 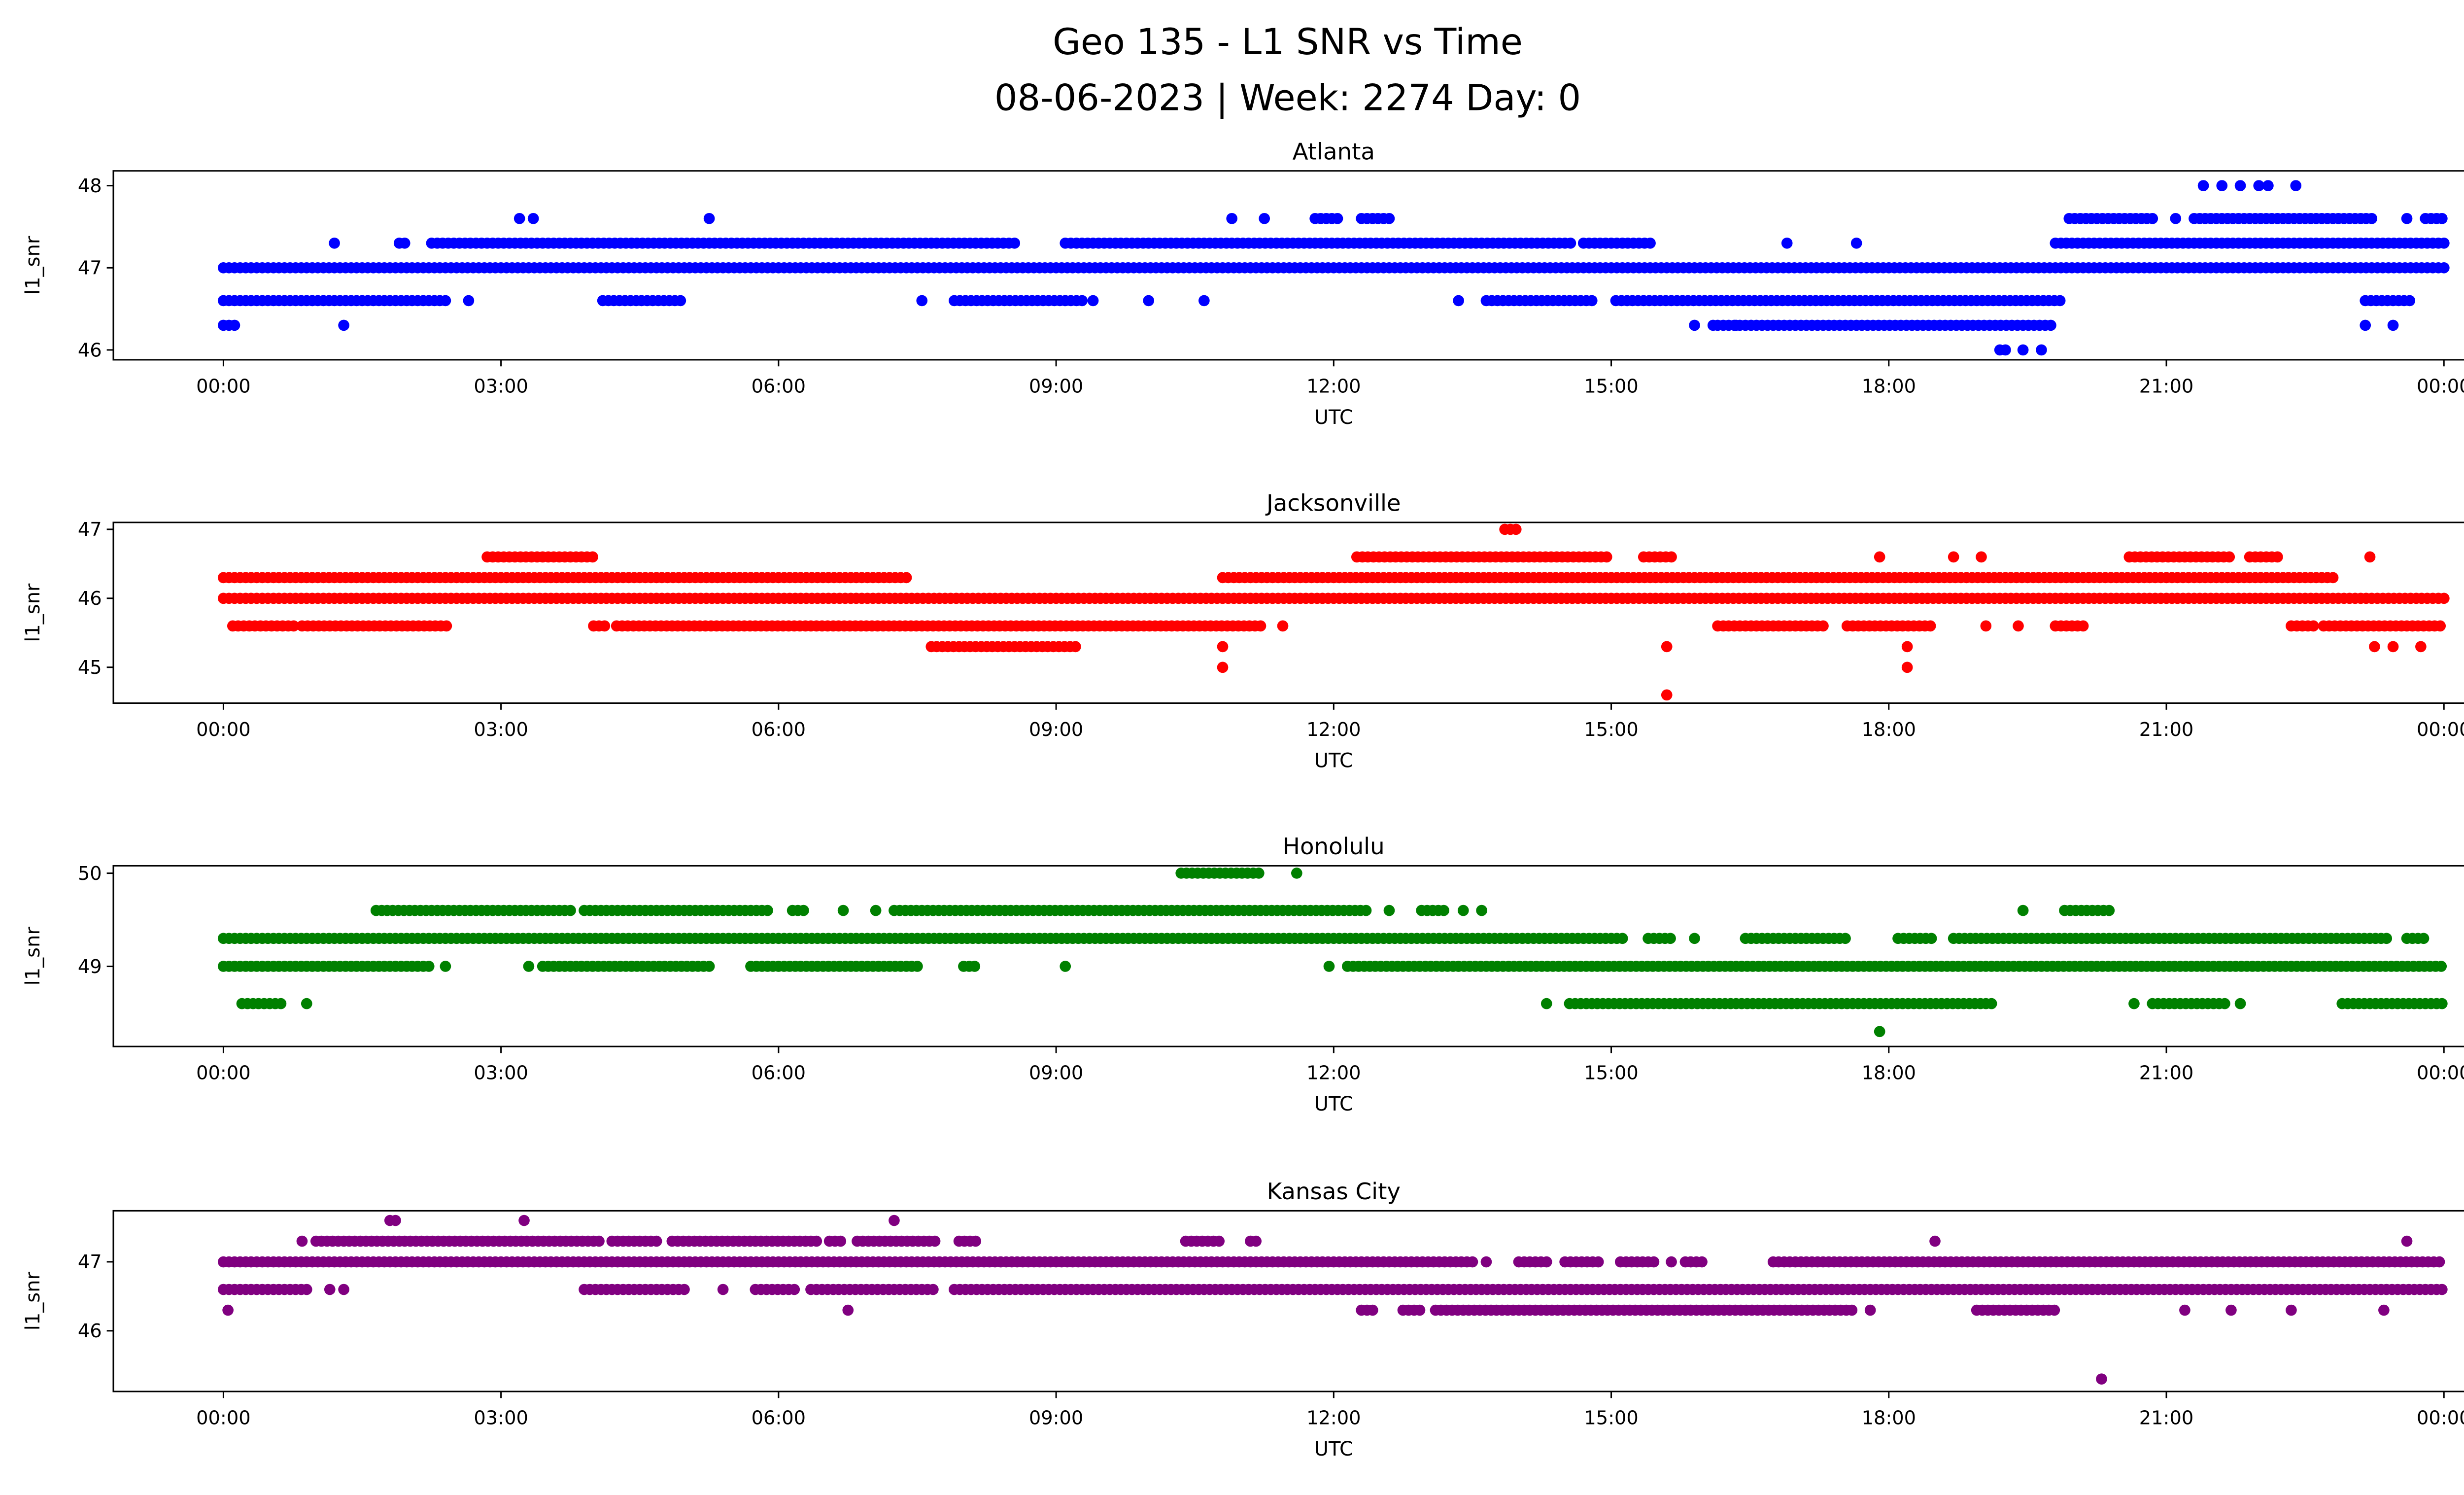 What do you see at coordinates (1333, 503) in the screenshot?
I see `subplot-title: Jacksonville` at bounding box center [1333, 503].